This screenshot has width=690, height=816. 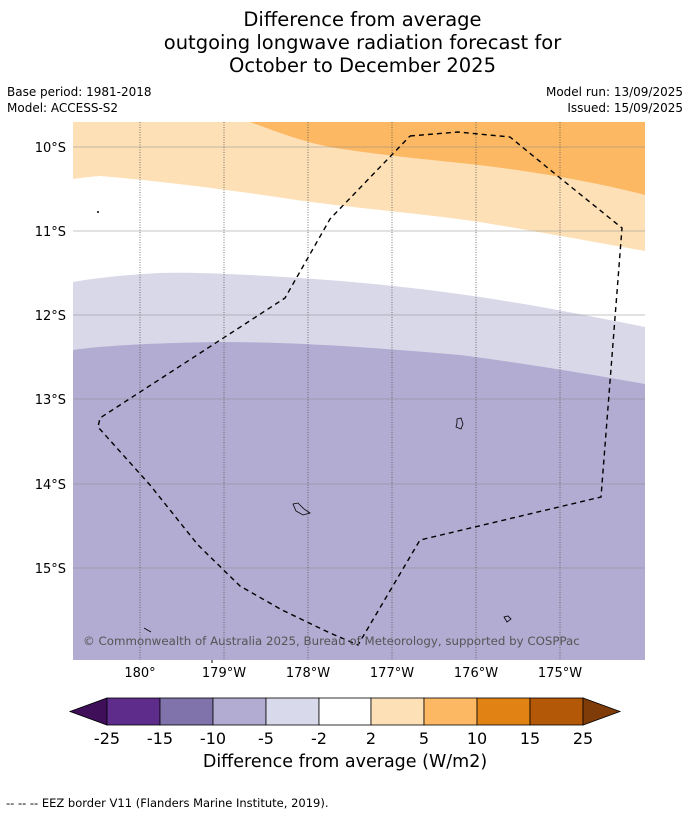 I want to click on lat-label-14s: 14°S, so click(x=50, y=485).